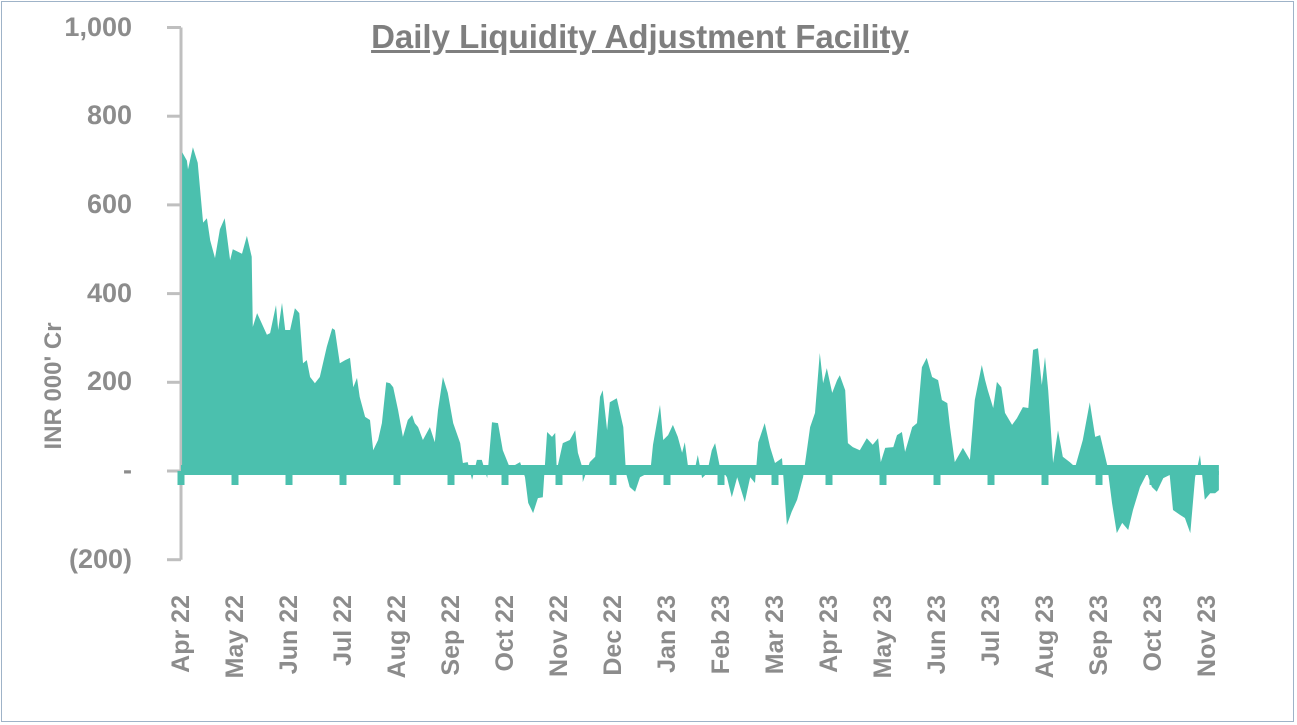  What do you see at coordinates (829, 634) in the screenshot?
I see `x-tick-label: Apr 23` at bounding box center [829, 634].